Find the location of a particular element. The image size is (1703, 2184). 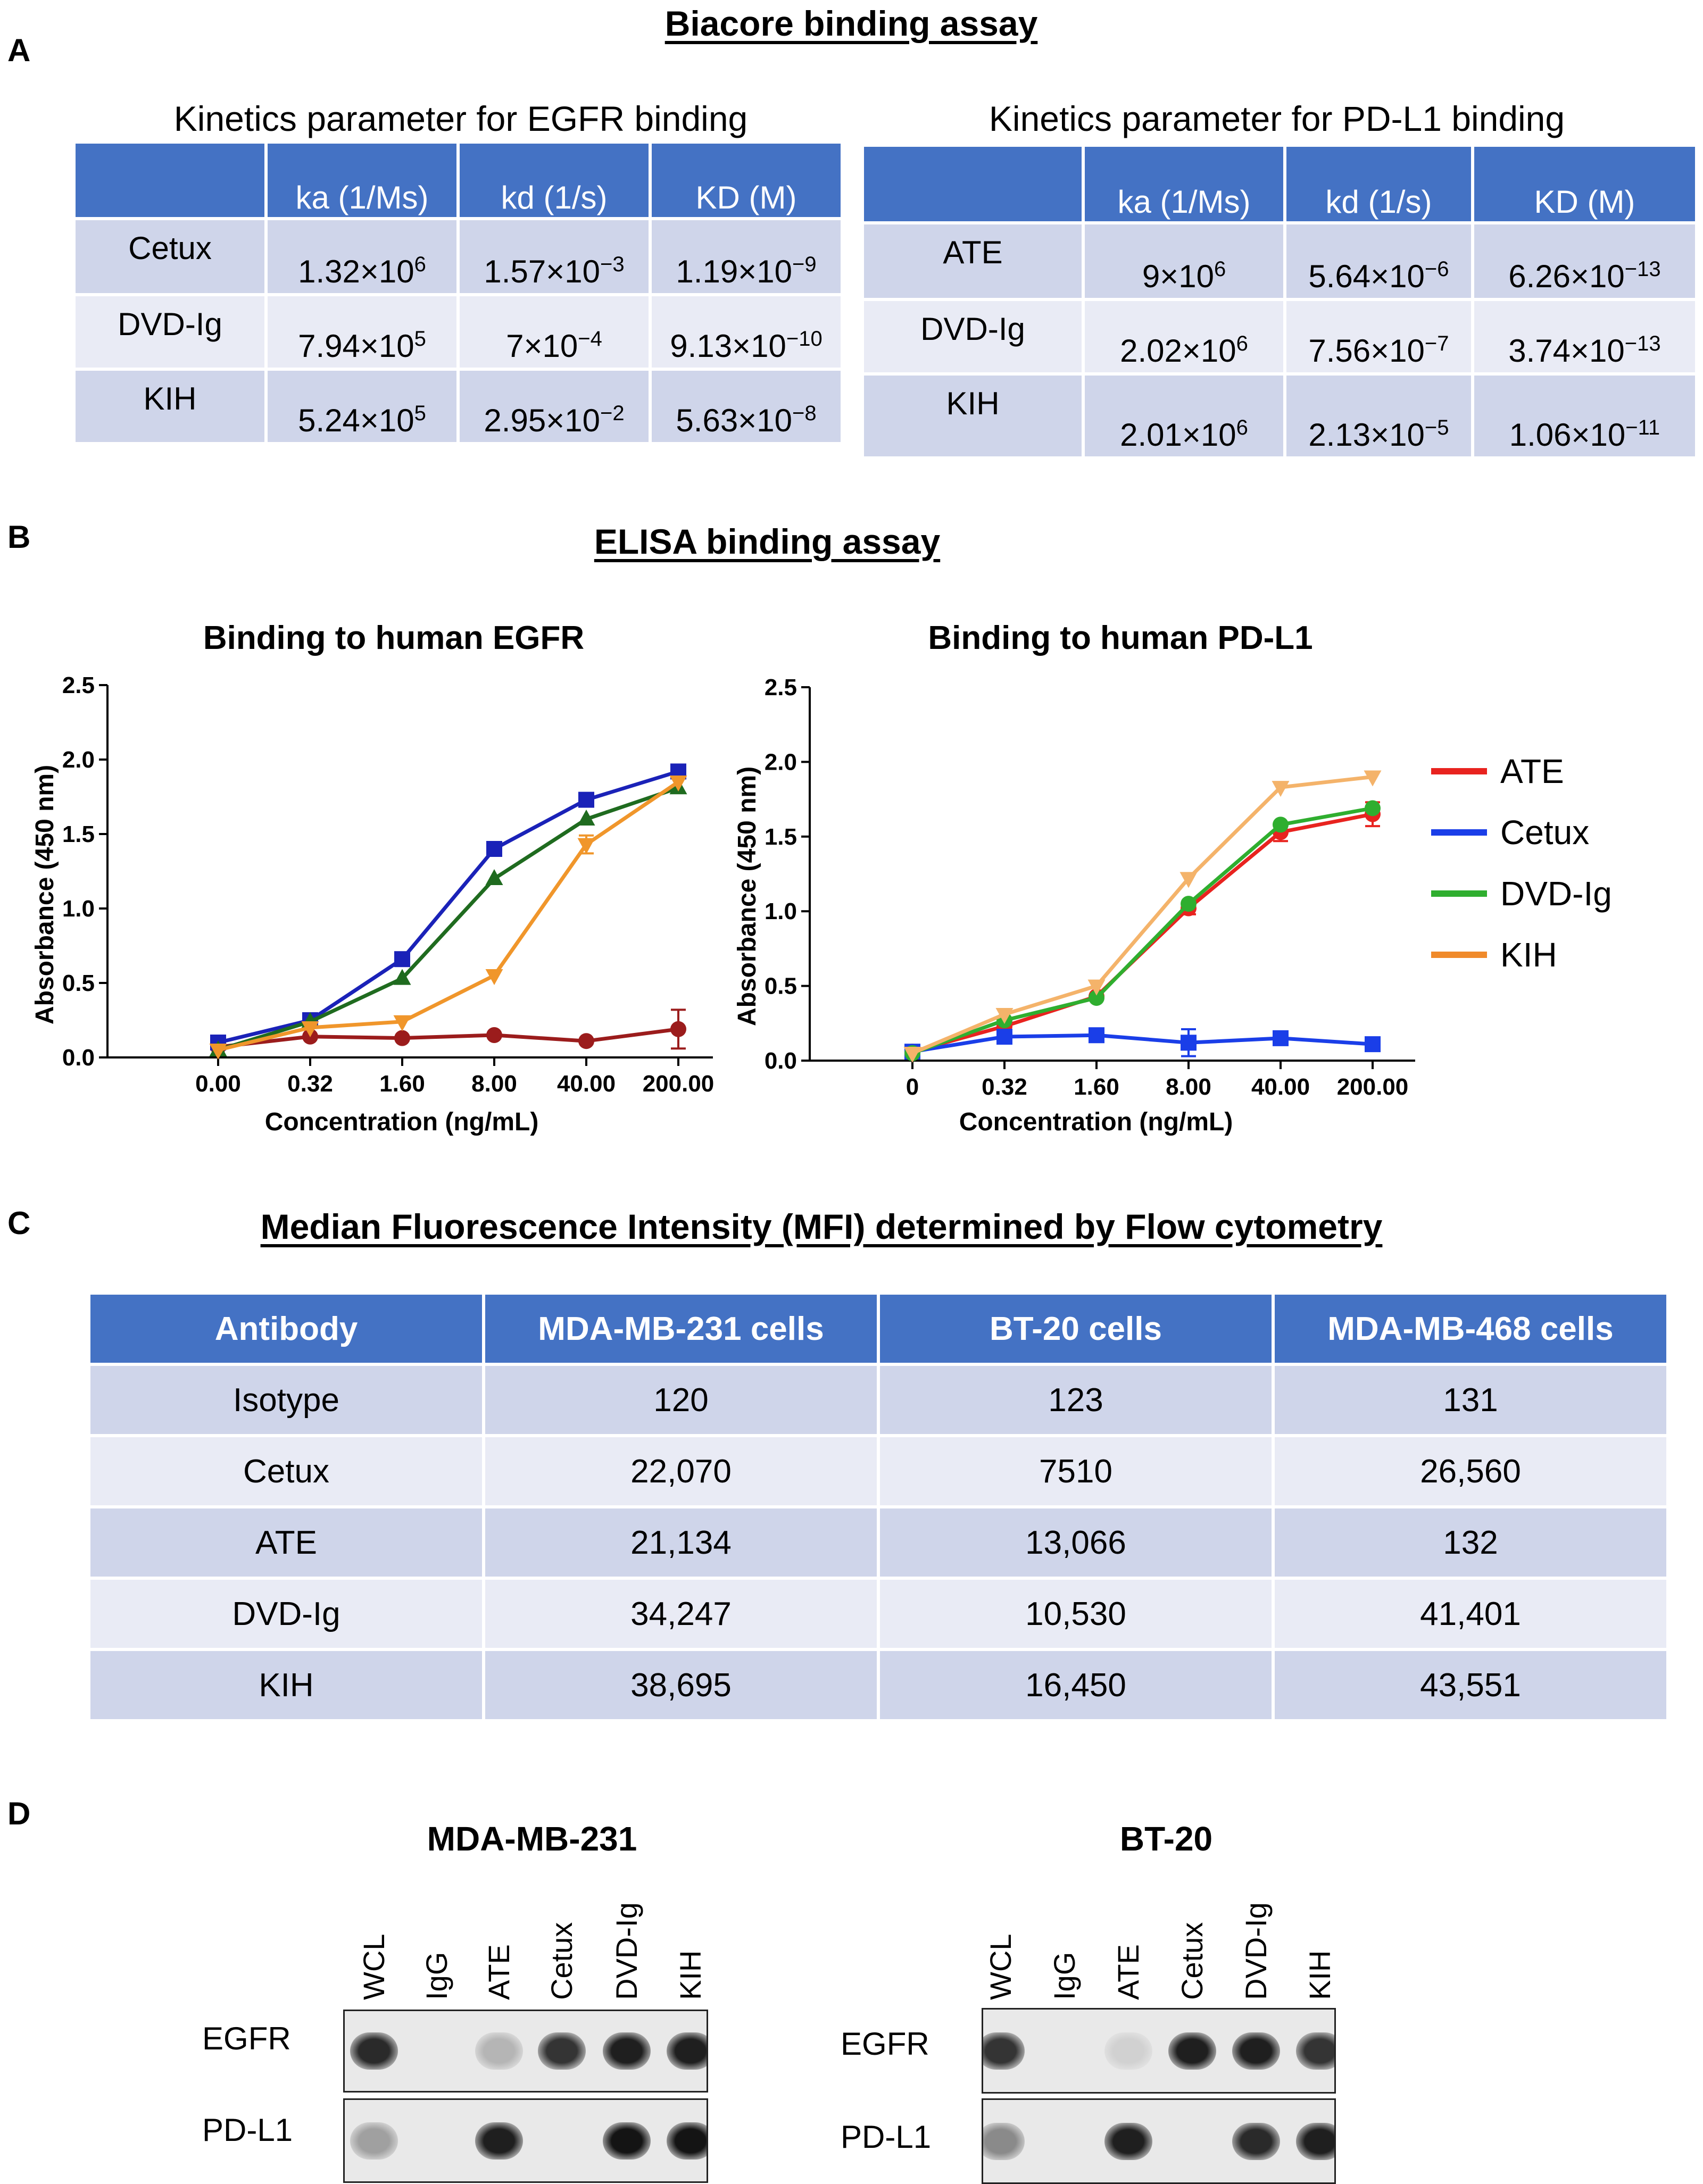

row-label: DVD-Ig is located at coordinates (170, 332).